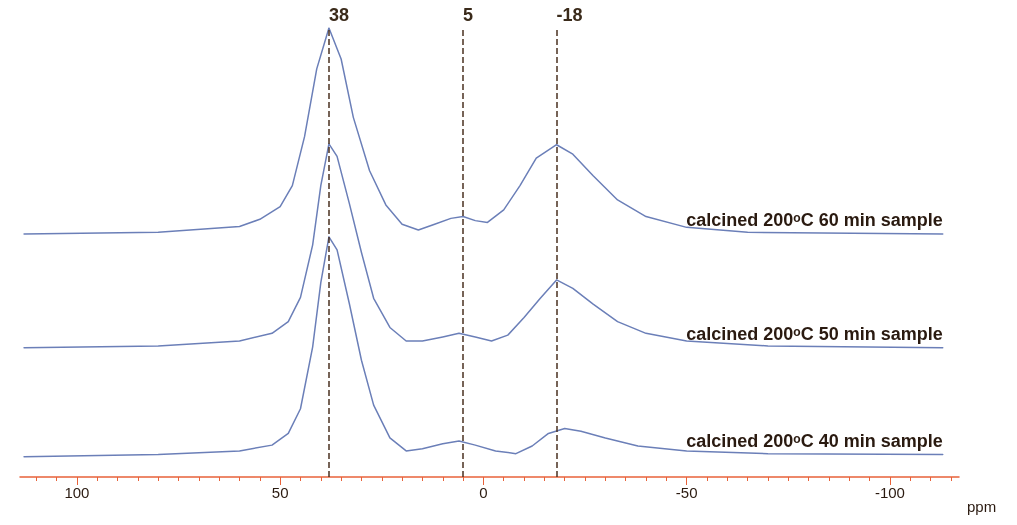 The image size is (1017, 525). What do you see at coordinates (982, 506) in the screenshot?
I see `x-axis-title: ppm` at bounding box center [982, 506].